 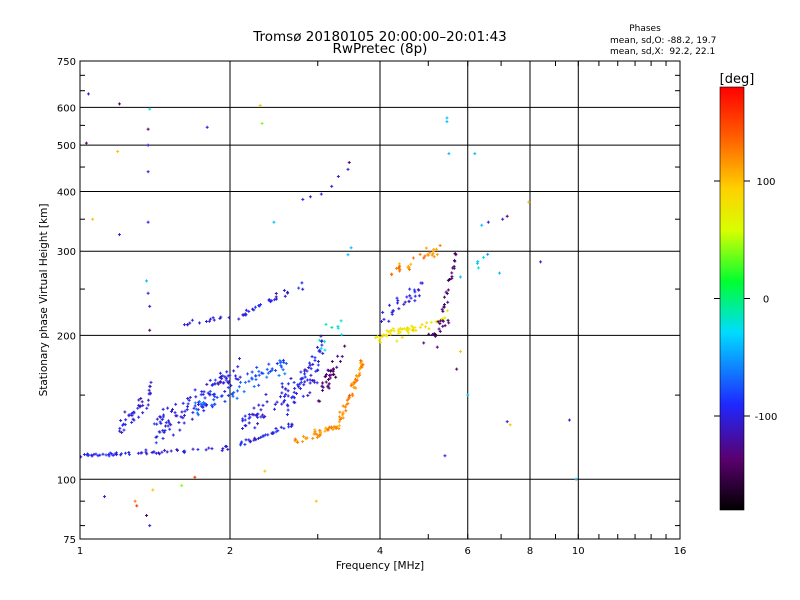 What do you see at coordinates (66, 192) in the screenshot?
I see `y-tick-label: 400` at bounding box center [66, 192].